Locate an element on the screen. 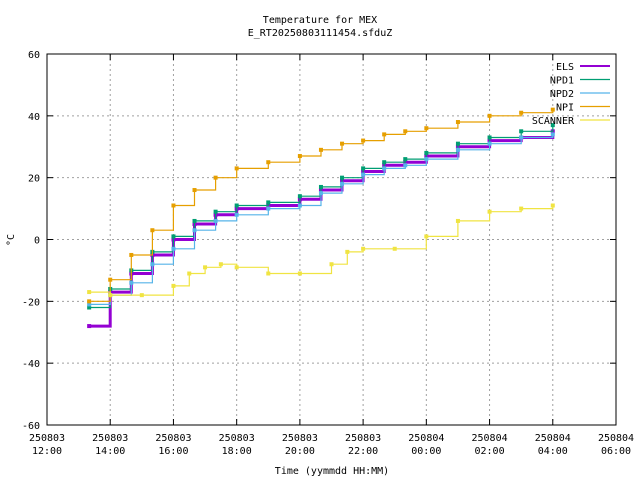 Image resolution: width=640 pixels, height=485 pixels. x-tick-label-time: 22:00 is located at coordinates (363, 451).